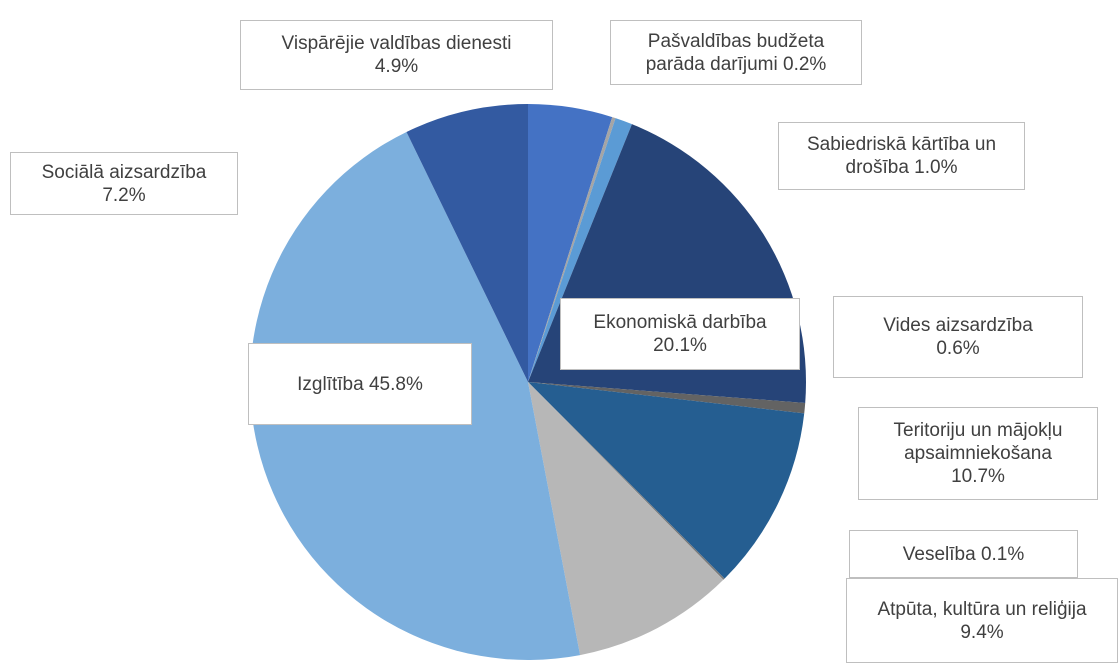  I want to click on data-label: Pašvaldības budžeta parāda darījumi 0.2%, so click(736, 52).